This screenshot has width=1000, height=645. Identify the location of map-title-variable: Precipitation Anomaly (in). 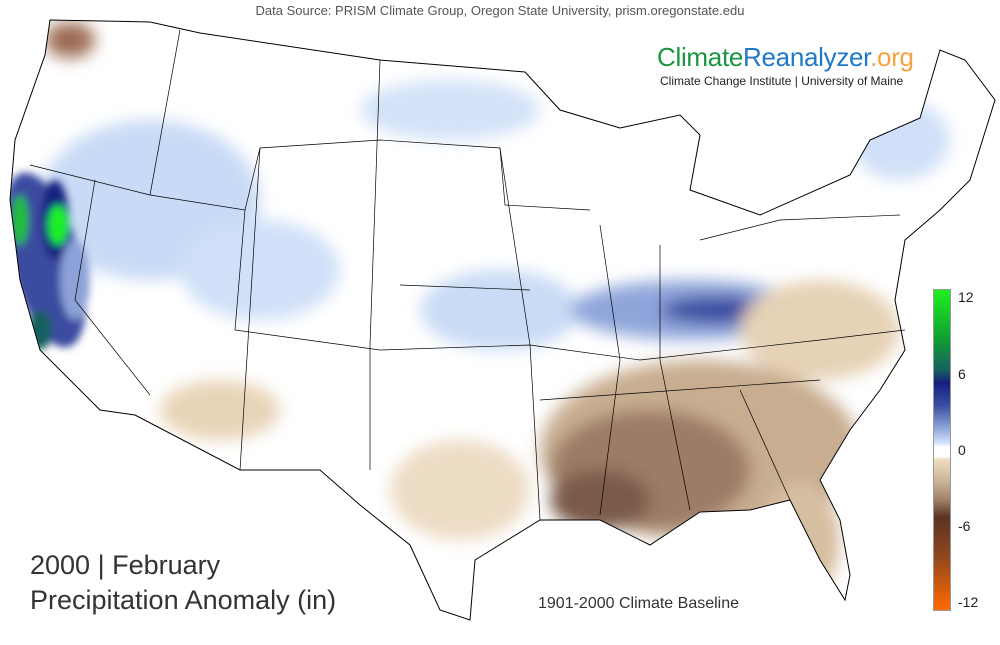
(183, 600).